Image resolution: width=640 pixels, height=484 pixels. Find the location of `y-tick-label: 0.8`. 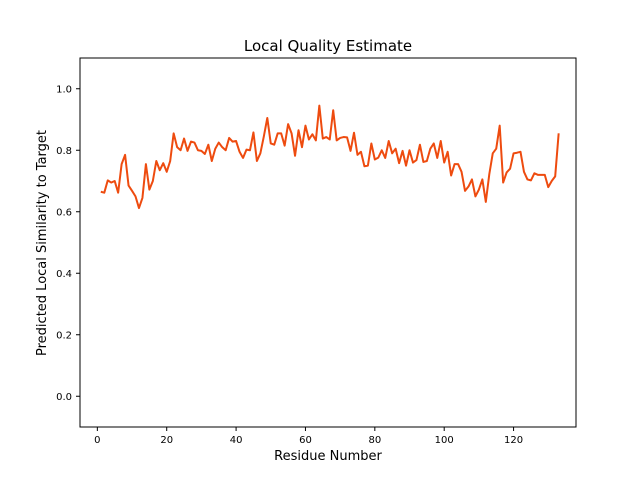

y-tick-label: 0.8 is located at coordinates (64, 151).